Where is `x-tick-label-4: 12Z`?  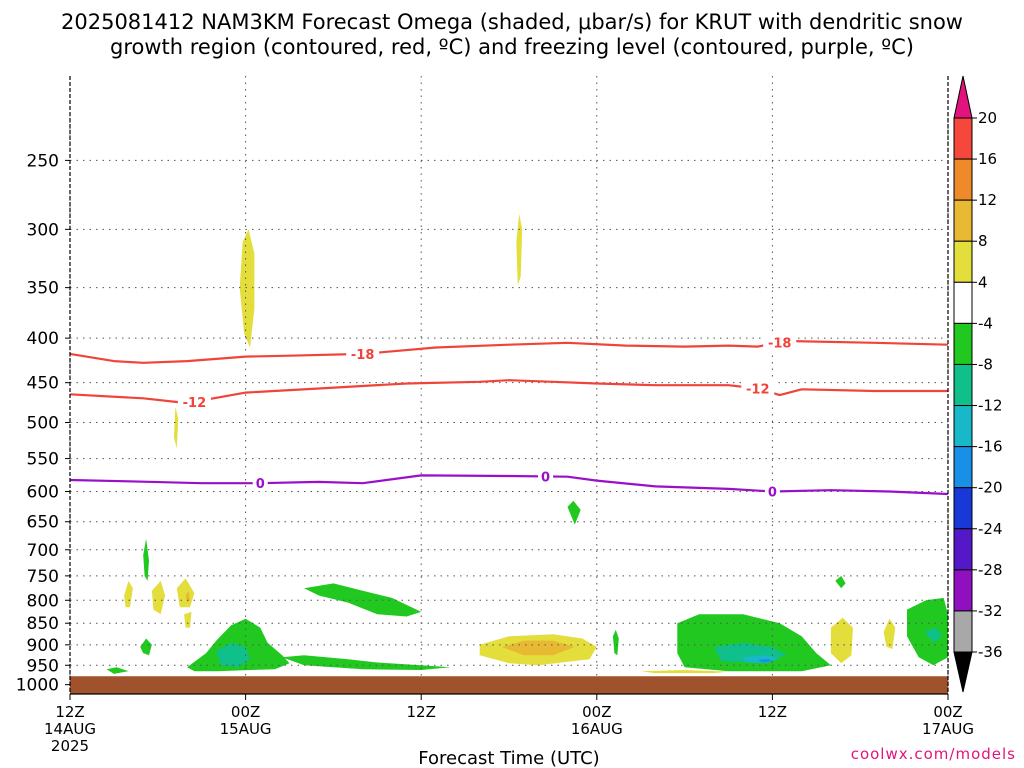
x-tick-label-4: 12Z is located at coordinates (772, 712).